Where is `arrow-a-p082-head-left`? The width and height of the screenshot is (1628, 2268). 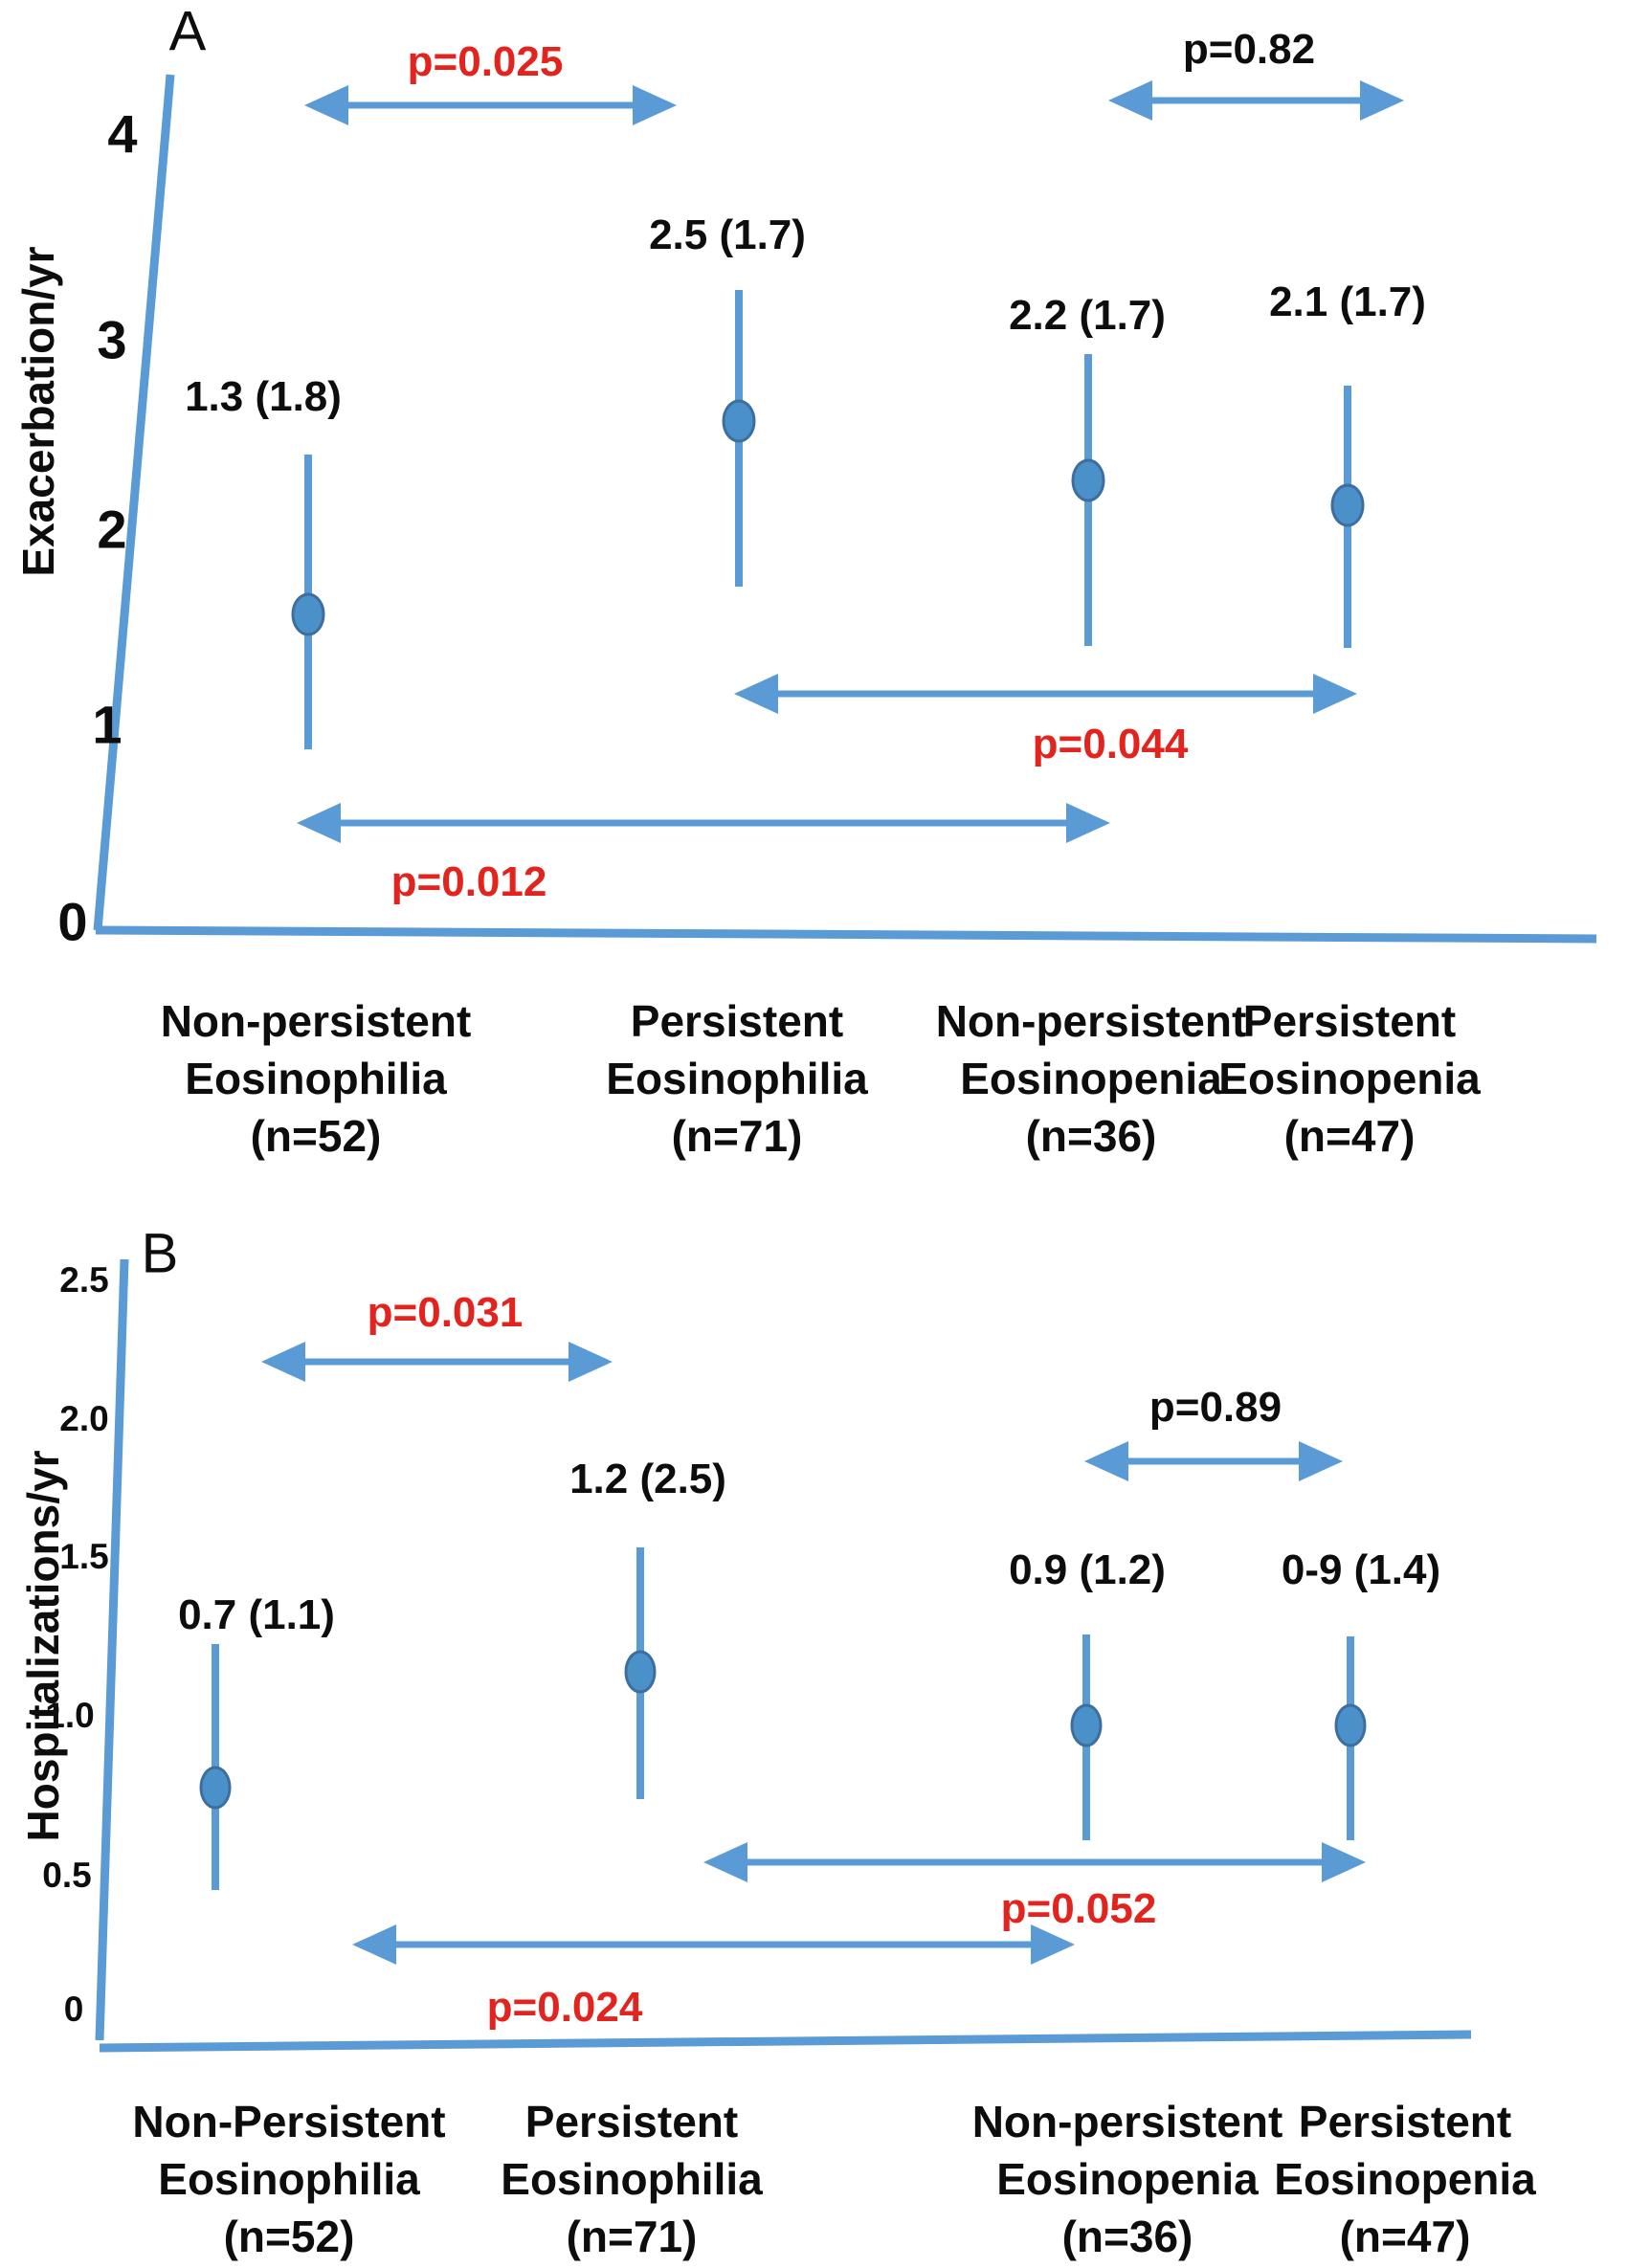
arrow-a-p082-head-left is located at coordinates (1130, 100).